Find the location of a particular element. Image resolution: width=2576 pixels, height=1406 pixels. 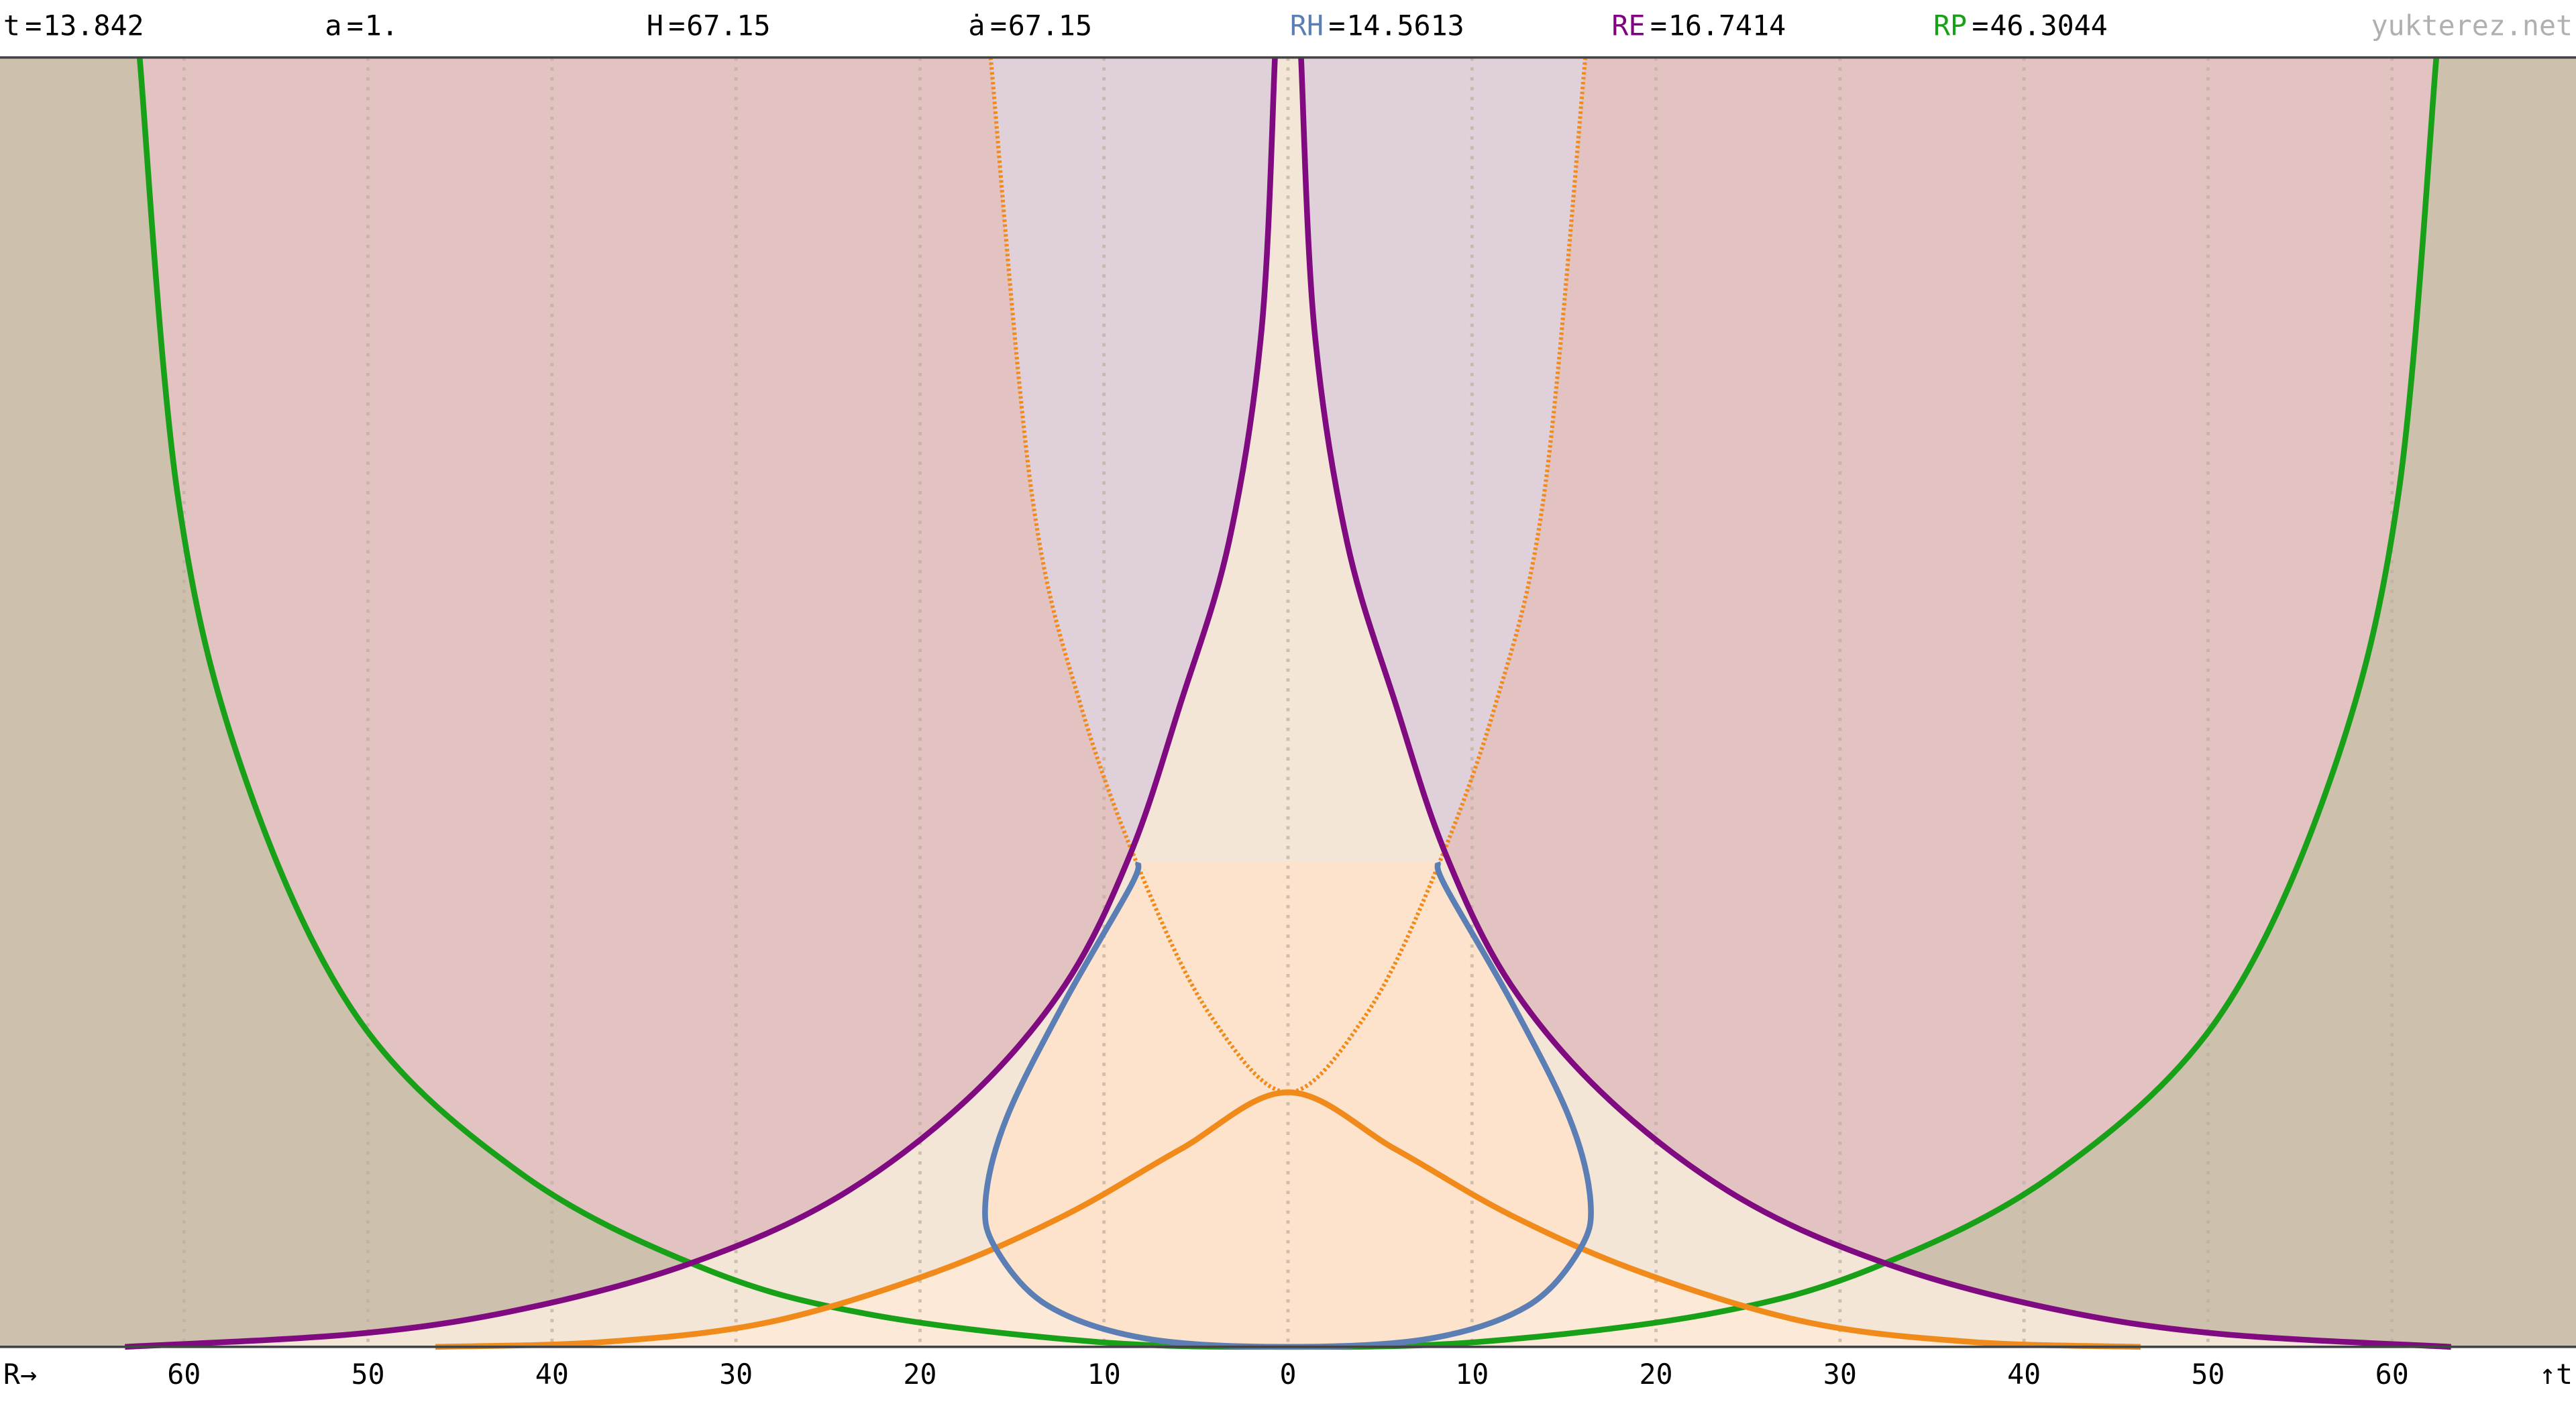

header-value: 1. is located at coordinates (381, 25).